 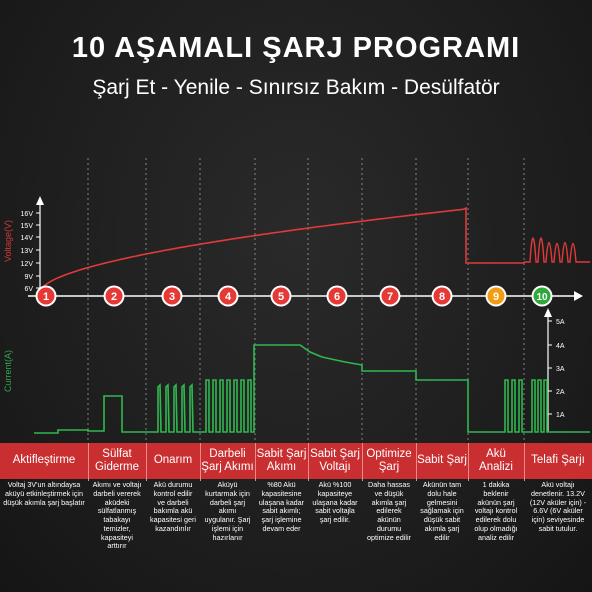 What do you see at coordinates (27, 226) in the screenshot?
I see `voltage-tick-label: 15V` at bounding box center [27, 226].